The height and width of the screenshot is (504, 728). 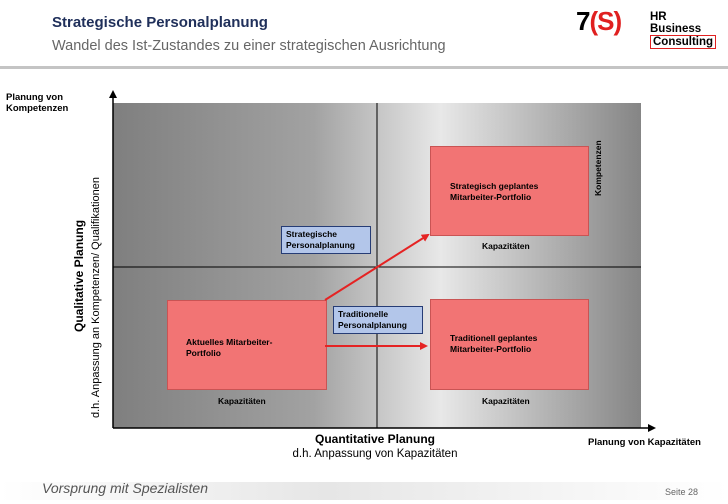 I want to click on y-axis-top-label: Planung von Kompetenzen, so click(x=37, y=103).